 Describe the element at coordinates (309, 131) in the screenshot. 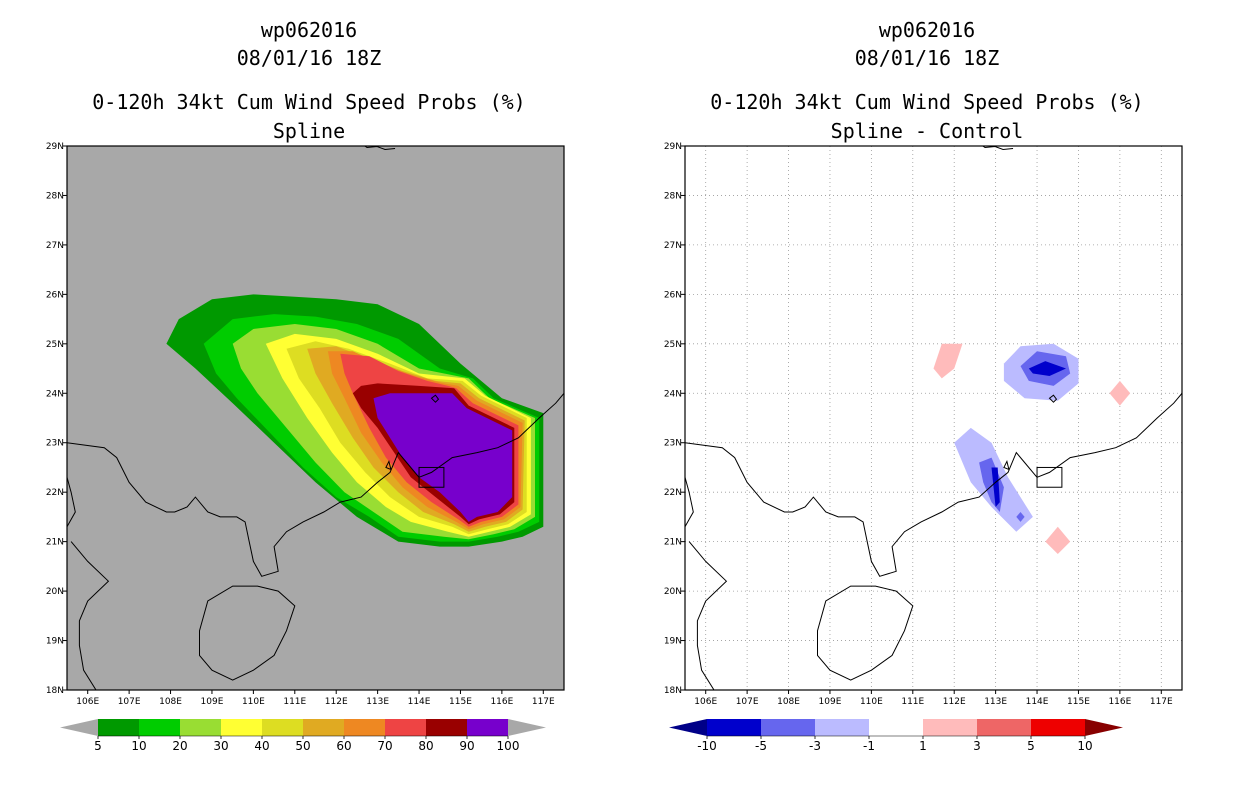

I see `left-subtitle: Spline` at that location.